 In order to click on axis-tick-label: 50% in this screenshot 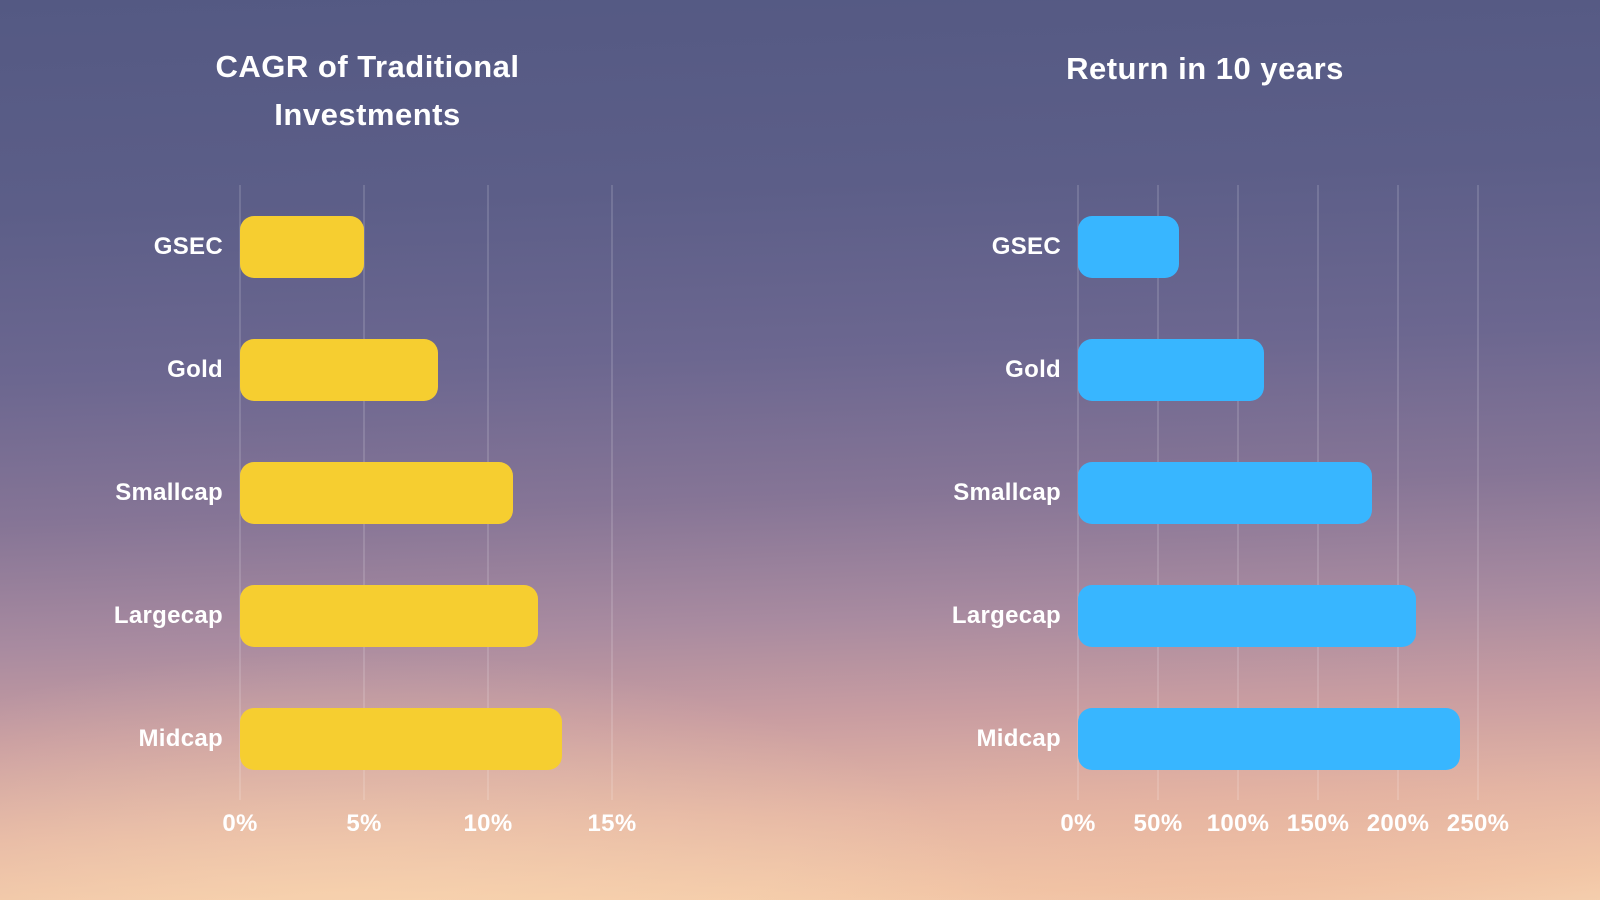, I will do `click(1158, 823)`.